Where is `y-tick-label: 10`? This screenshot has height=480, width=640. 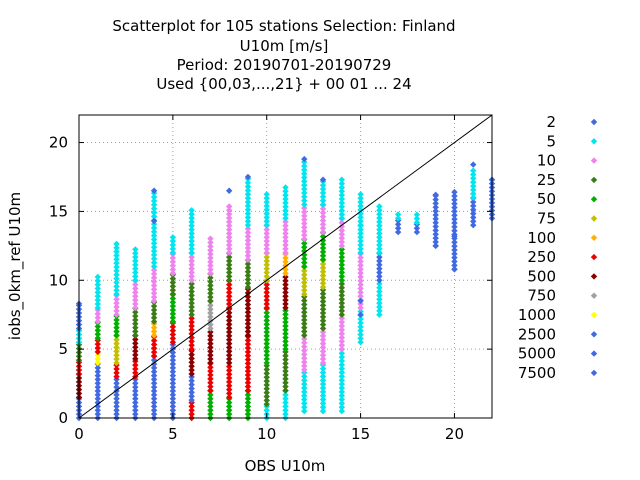
y-tick-label: 10 is located at coordinates (58, 280).